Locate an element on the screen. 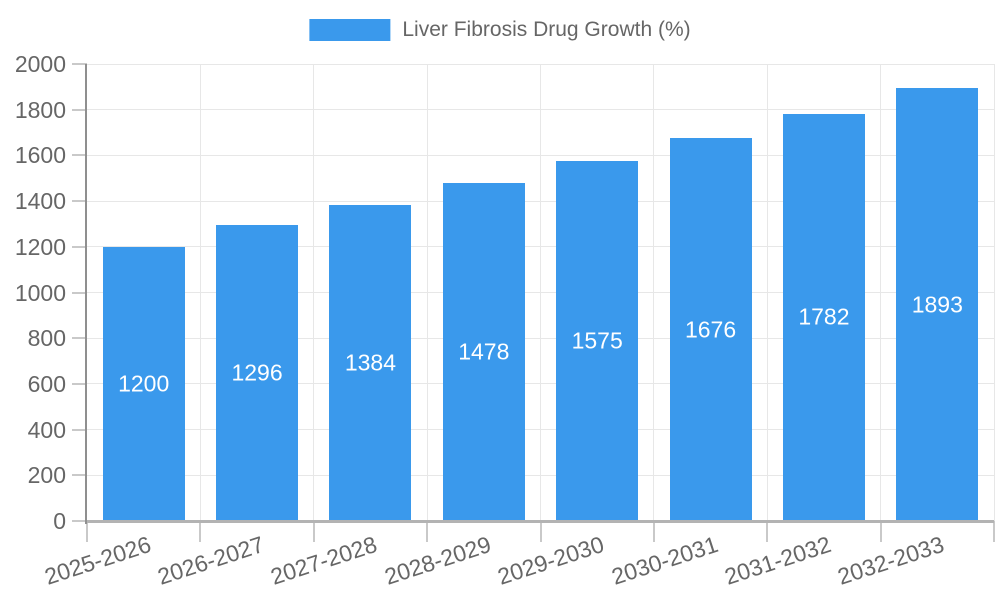 This screenshot has width=1000, height=600. y-axis-tick-label: 200 is located at coordinates (46, 475).